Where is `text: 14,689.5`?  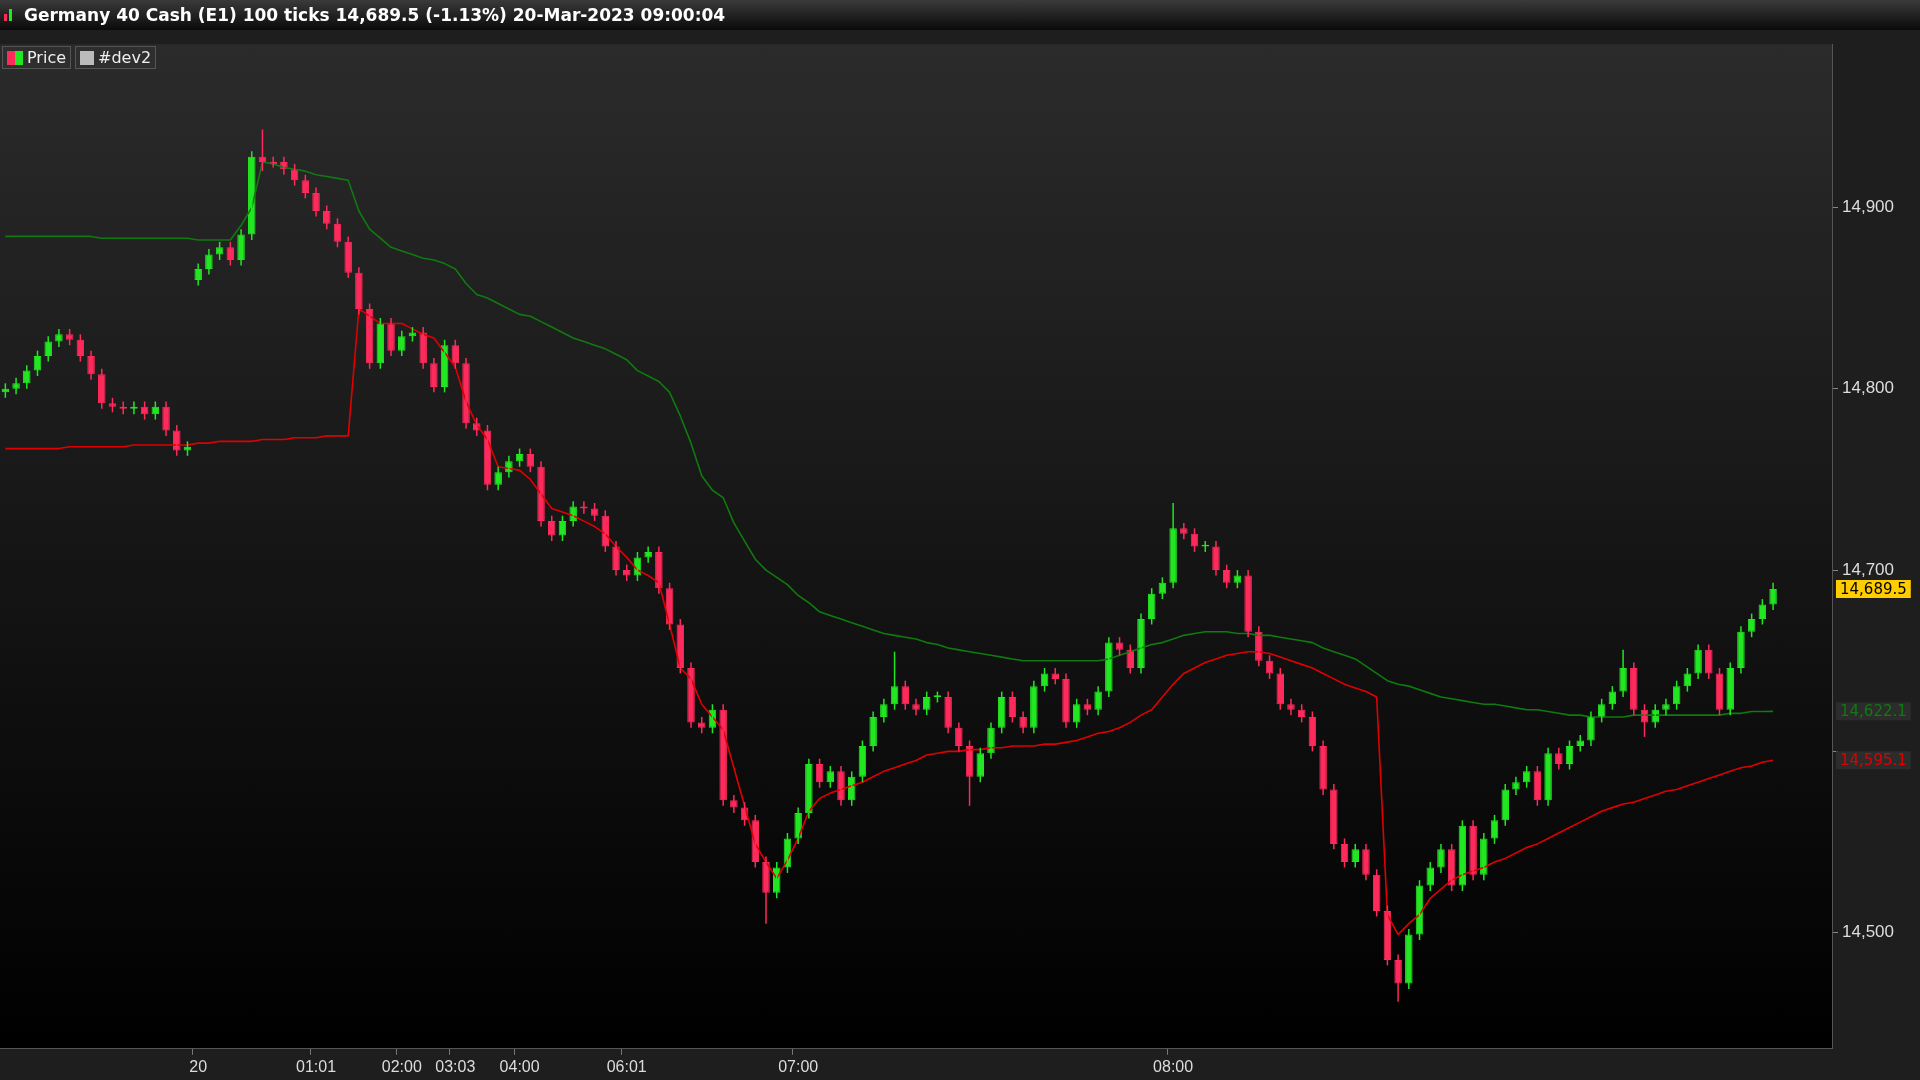 text: 14,689.5 is located at coordinates (1873, 589).